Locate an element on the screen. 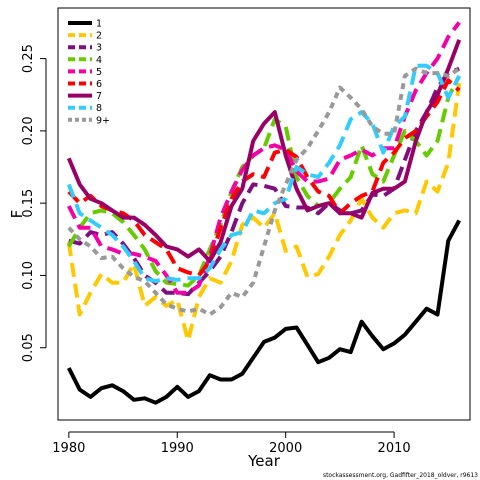  legend-label: 3 is located at coordinates (99, 48).